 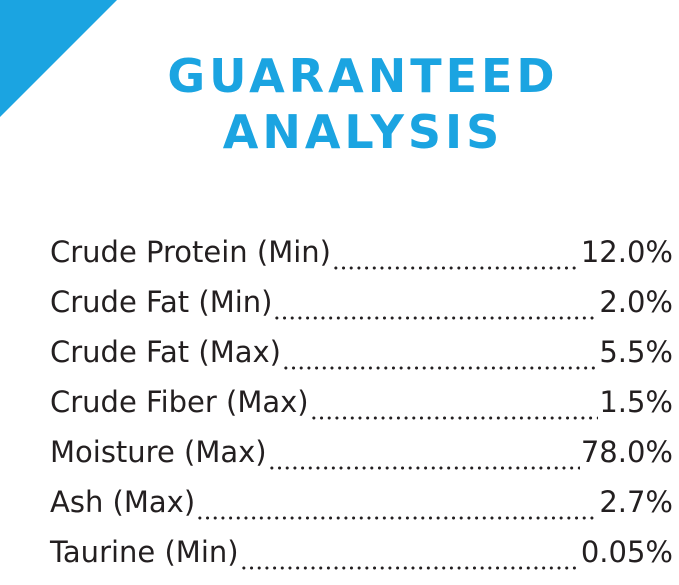 What do you see at coordinates (161, 302) in the screenshot?
I see `nutrient-label: Crude Fat (Min)` at bounding box center [161, 302].